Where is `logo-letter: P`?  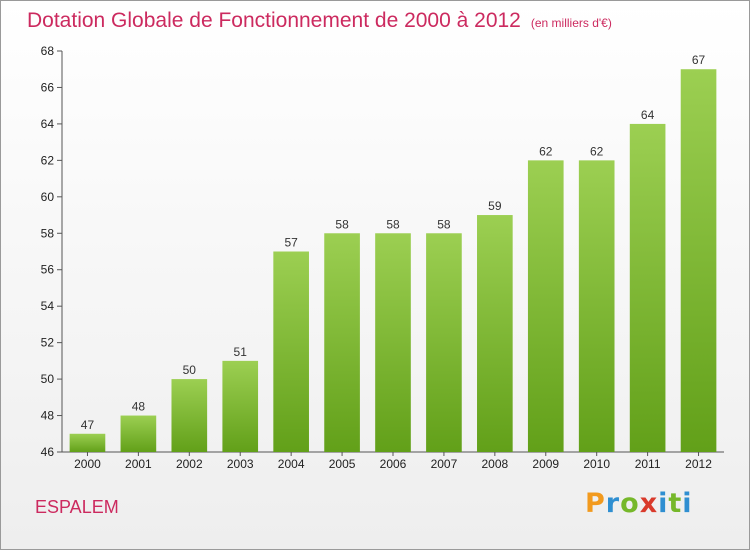
logo-letter: P is located at coordinates (595, 503).